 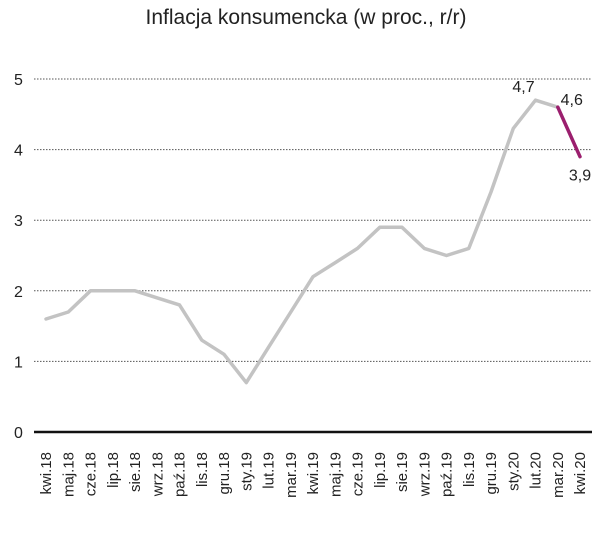 What do you see at coordinates (18, 292) in the screenshot?
I see `y-tick-label: 2` at bounding box center [18, 292].